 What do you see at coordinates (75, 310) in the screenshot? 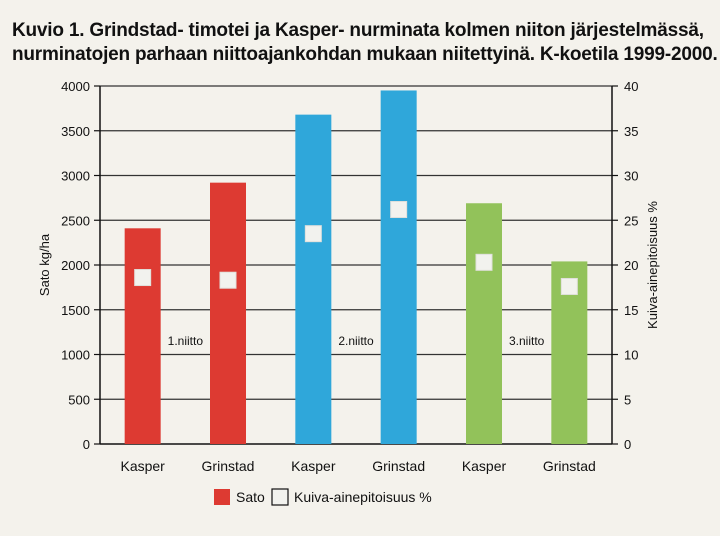
I see `left-tick-label: 1500` at bounding box center [75, 310].